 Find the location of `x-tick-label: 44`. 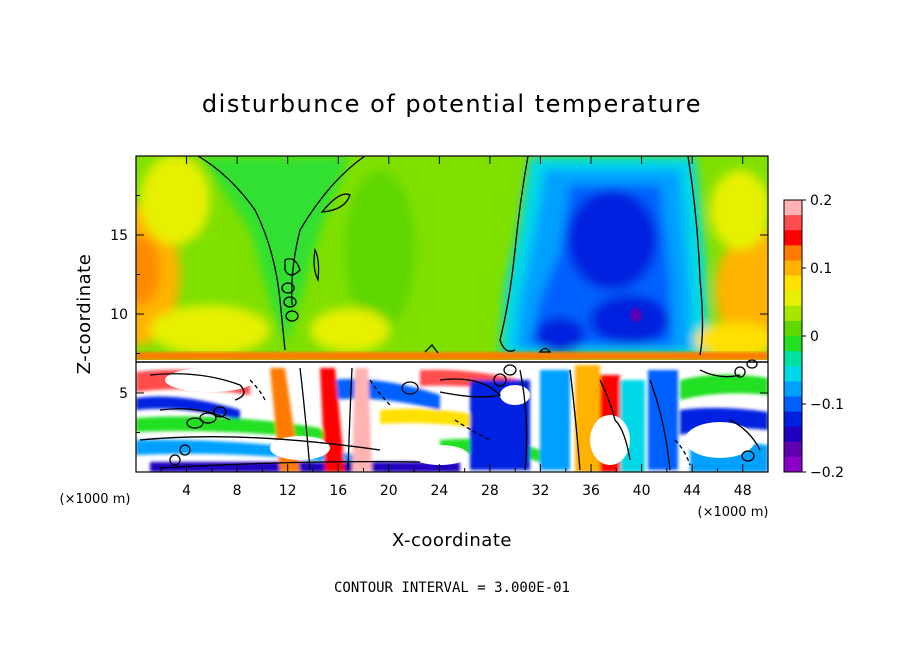

x-tick-label: 44 is located at coordinates (692, 491).